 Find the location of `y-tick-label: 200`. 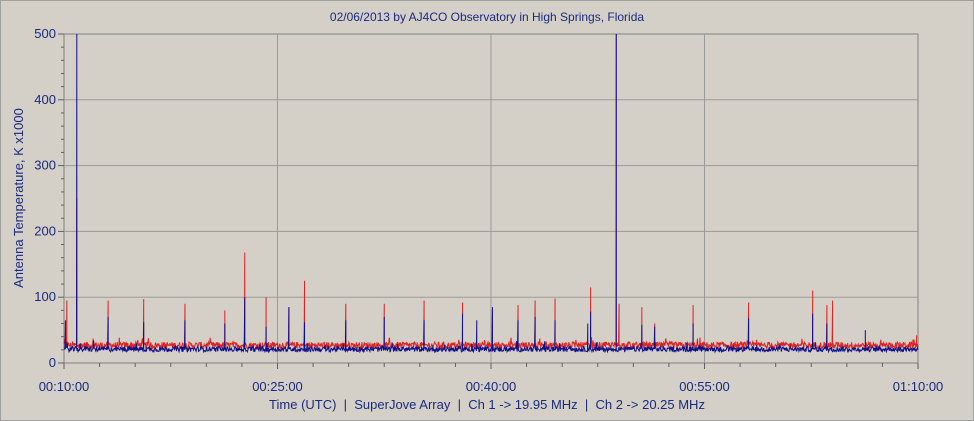

y-tick-label: 200 is located at coordinates (45, 230).